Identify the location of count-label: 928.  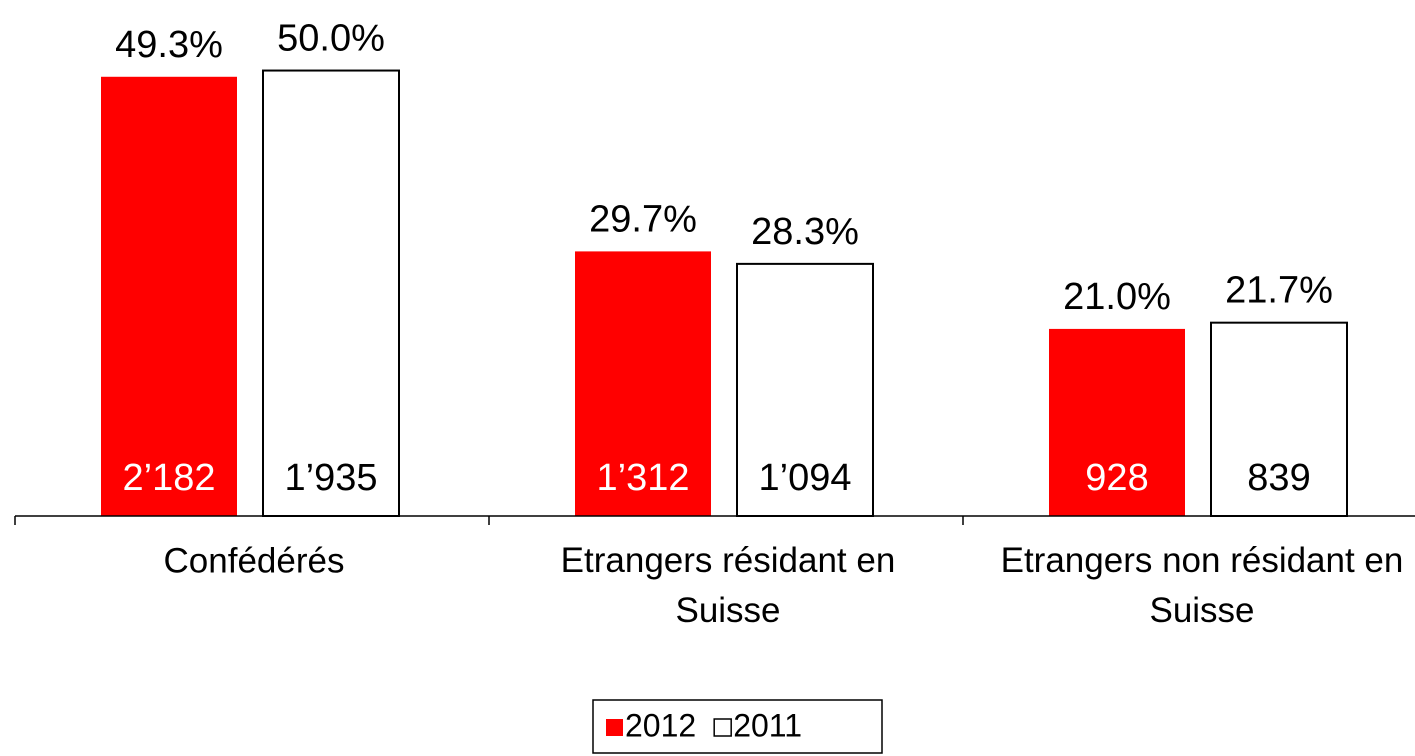
(1116, 478).